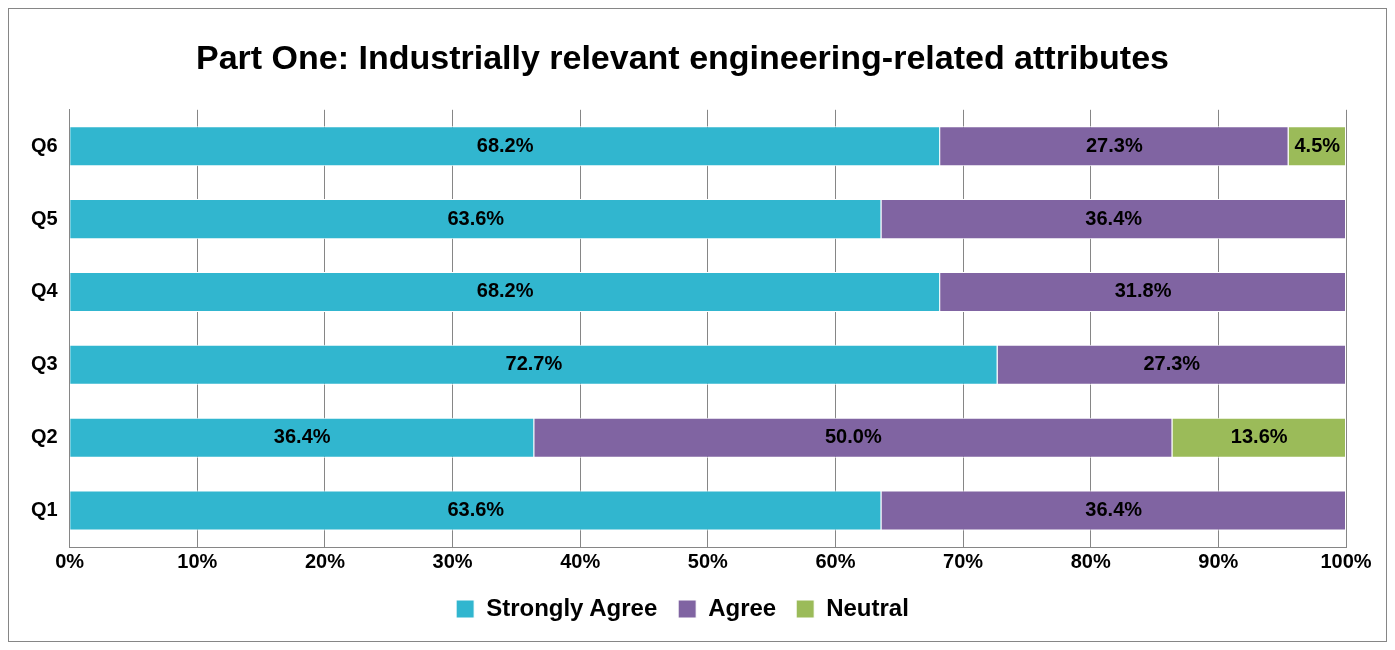 The height and width of the screenshot is (650, 1395). I want to click on data-label: 72.7%, so click(534, 363).